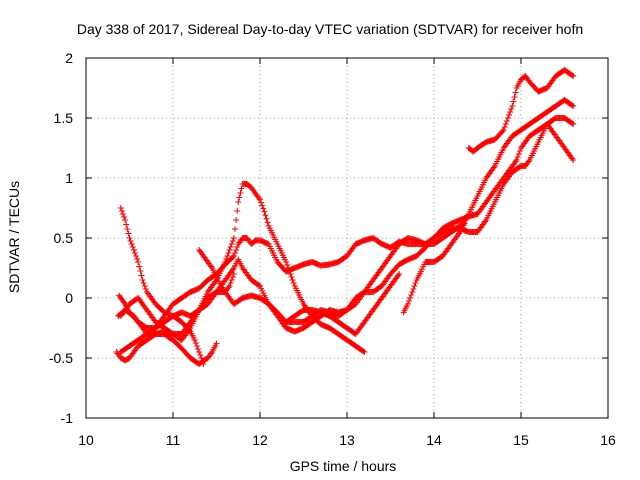  Describe the element at coordinates (521, 440) in the screenshot. I see `x-tick-label: 15` at that location.